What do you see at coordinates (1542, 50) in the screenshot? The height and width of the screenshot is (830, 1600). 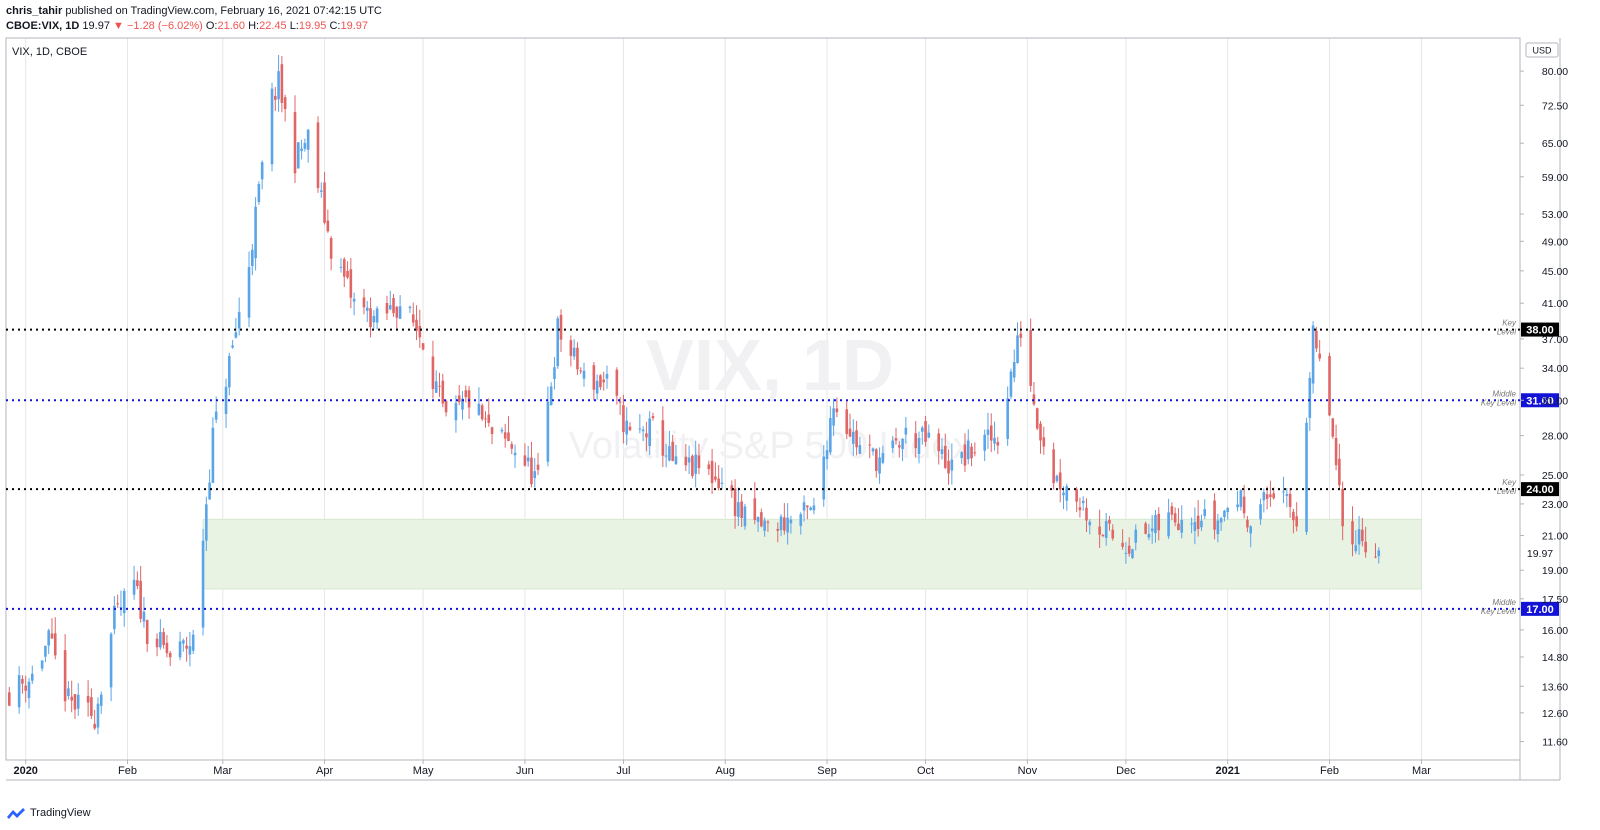 I see `currency-badge` at bounding box center [1542, 50].